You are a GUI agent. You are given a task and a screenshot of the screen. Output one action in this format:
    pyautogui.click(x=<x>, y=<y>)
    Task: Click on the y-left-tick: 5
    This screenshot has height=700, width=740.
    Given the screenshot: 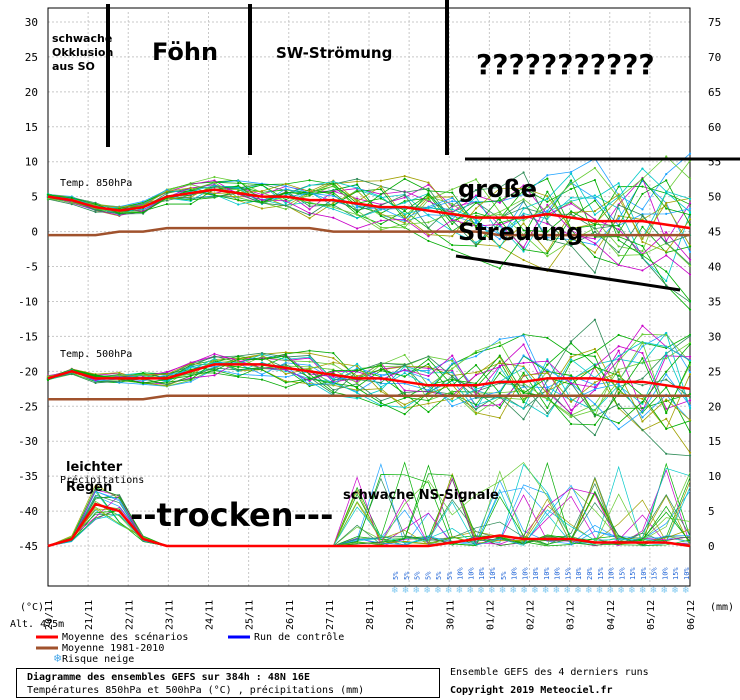 What is the action you would take?
    pyautogui.click(x=34, y=197)
    